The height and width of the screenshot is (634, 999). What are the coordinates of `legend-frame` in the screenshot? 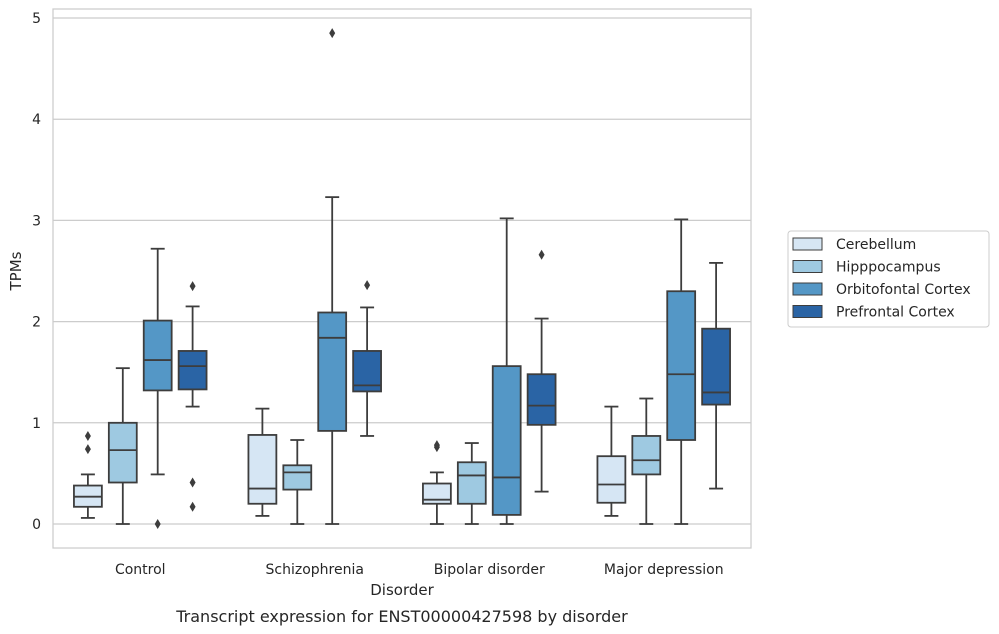 It's located at (888, 279).